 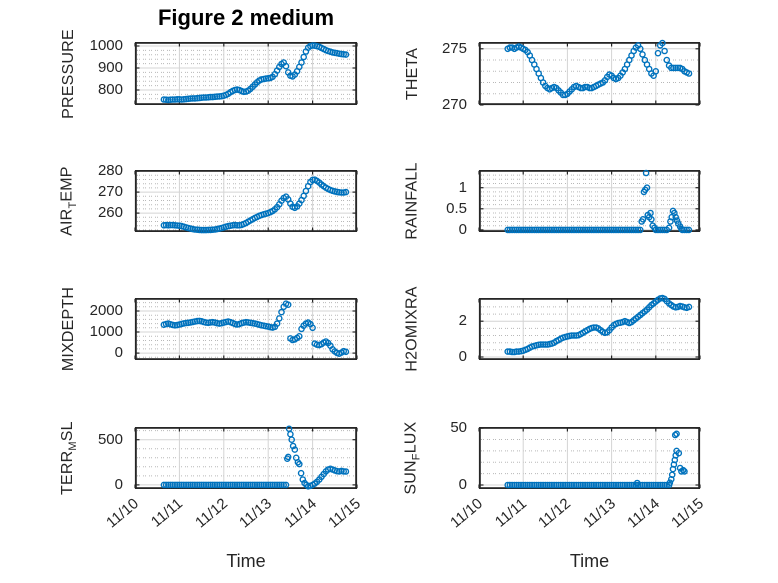 What do you see at coordinates (589, 201) in the screenshot?
I see `plot-area-rainfall` at bounding box center [589, 201].